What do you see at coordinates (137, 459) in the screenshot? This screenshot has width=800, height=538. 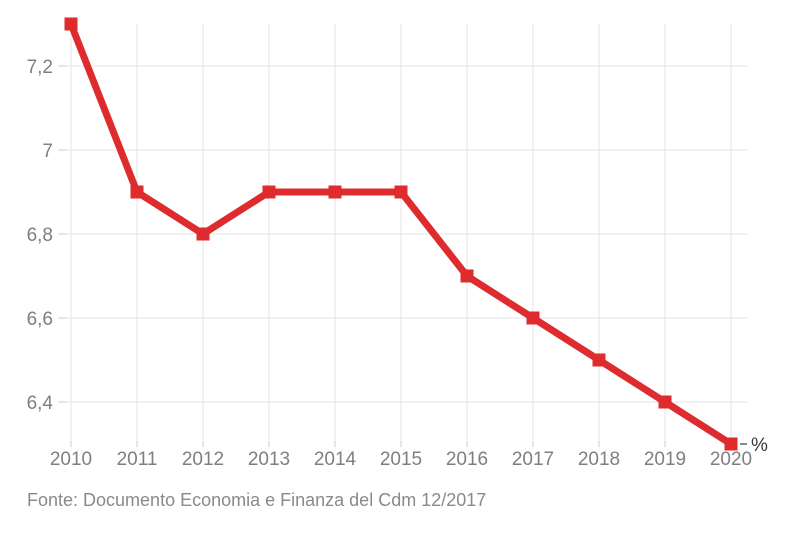 I see `x-tick-label: 2011` at bounding box center [137, 459].